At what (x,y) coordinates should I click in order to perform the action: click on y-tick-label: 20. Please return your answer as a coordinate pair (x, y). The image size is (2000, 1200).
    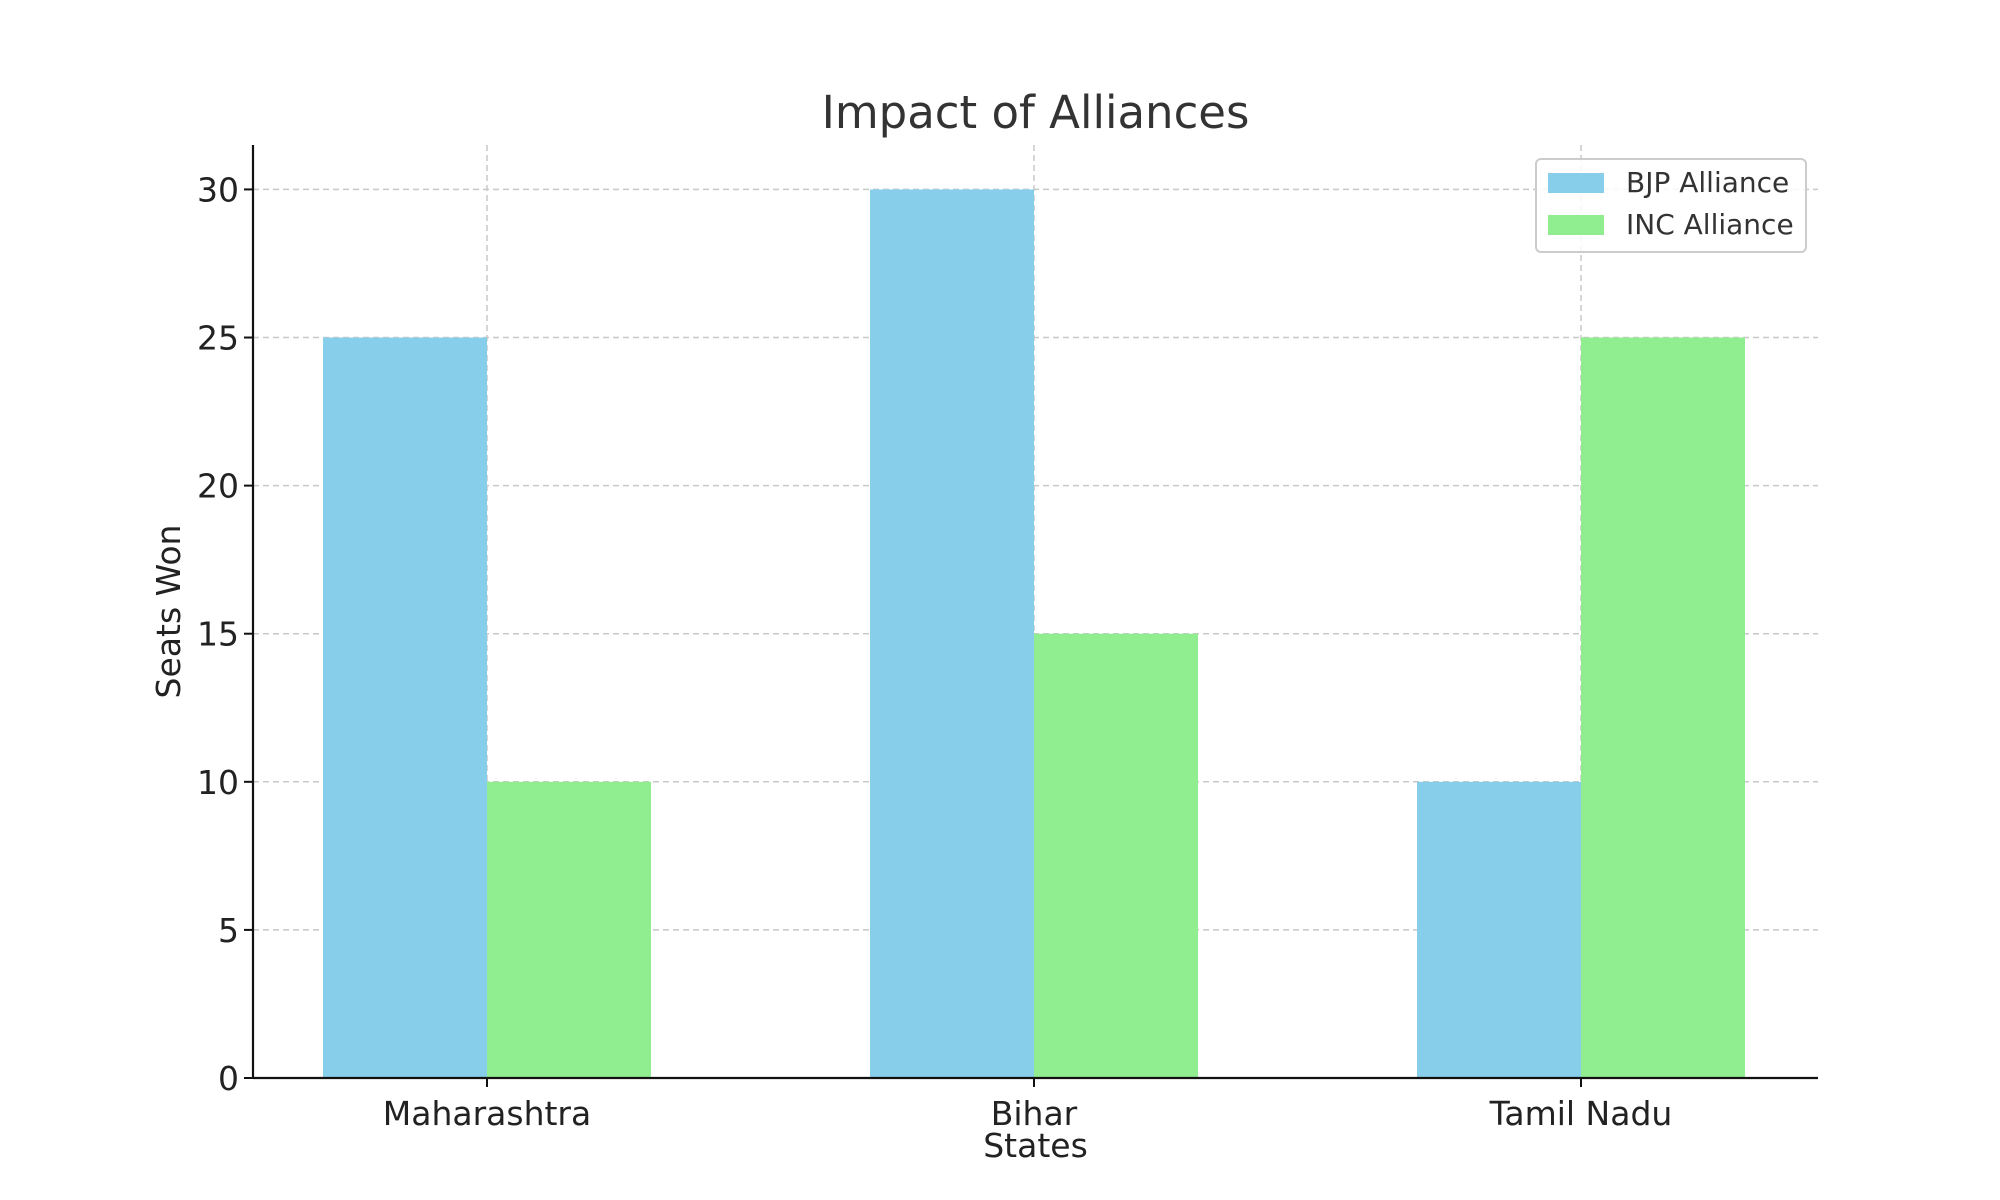
    Looking at the image, I should click on (218, 486).